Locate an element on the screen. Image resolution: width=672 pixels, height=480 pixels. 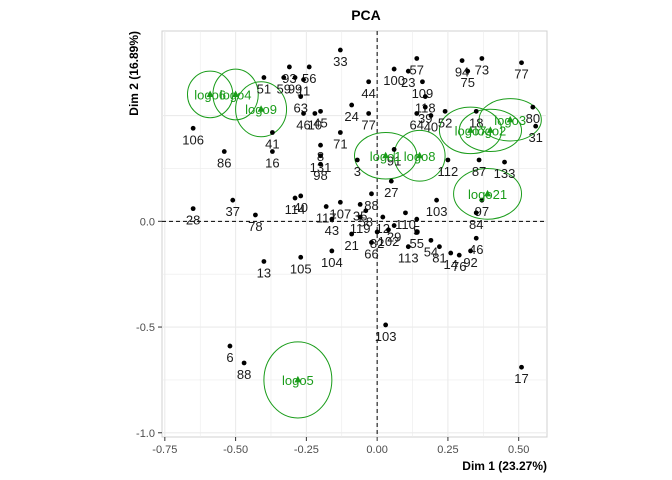
point-label-133: 133 is located at coordinates (505, 173).